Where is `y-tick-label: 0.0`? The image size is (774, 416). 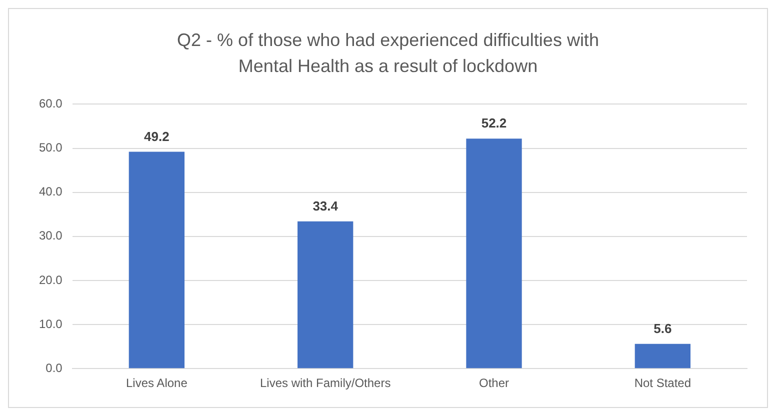
y-tick-label: 0.0 is located at coordinates (54, 367).